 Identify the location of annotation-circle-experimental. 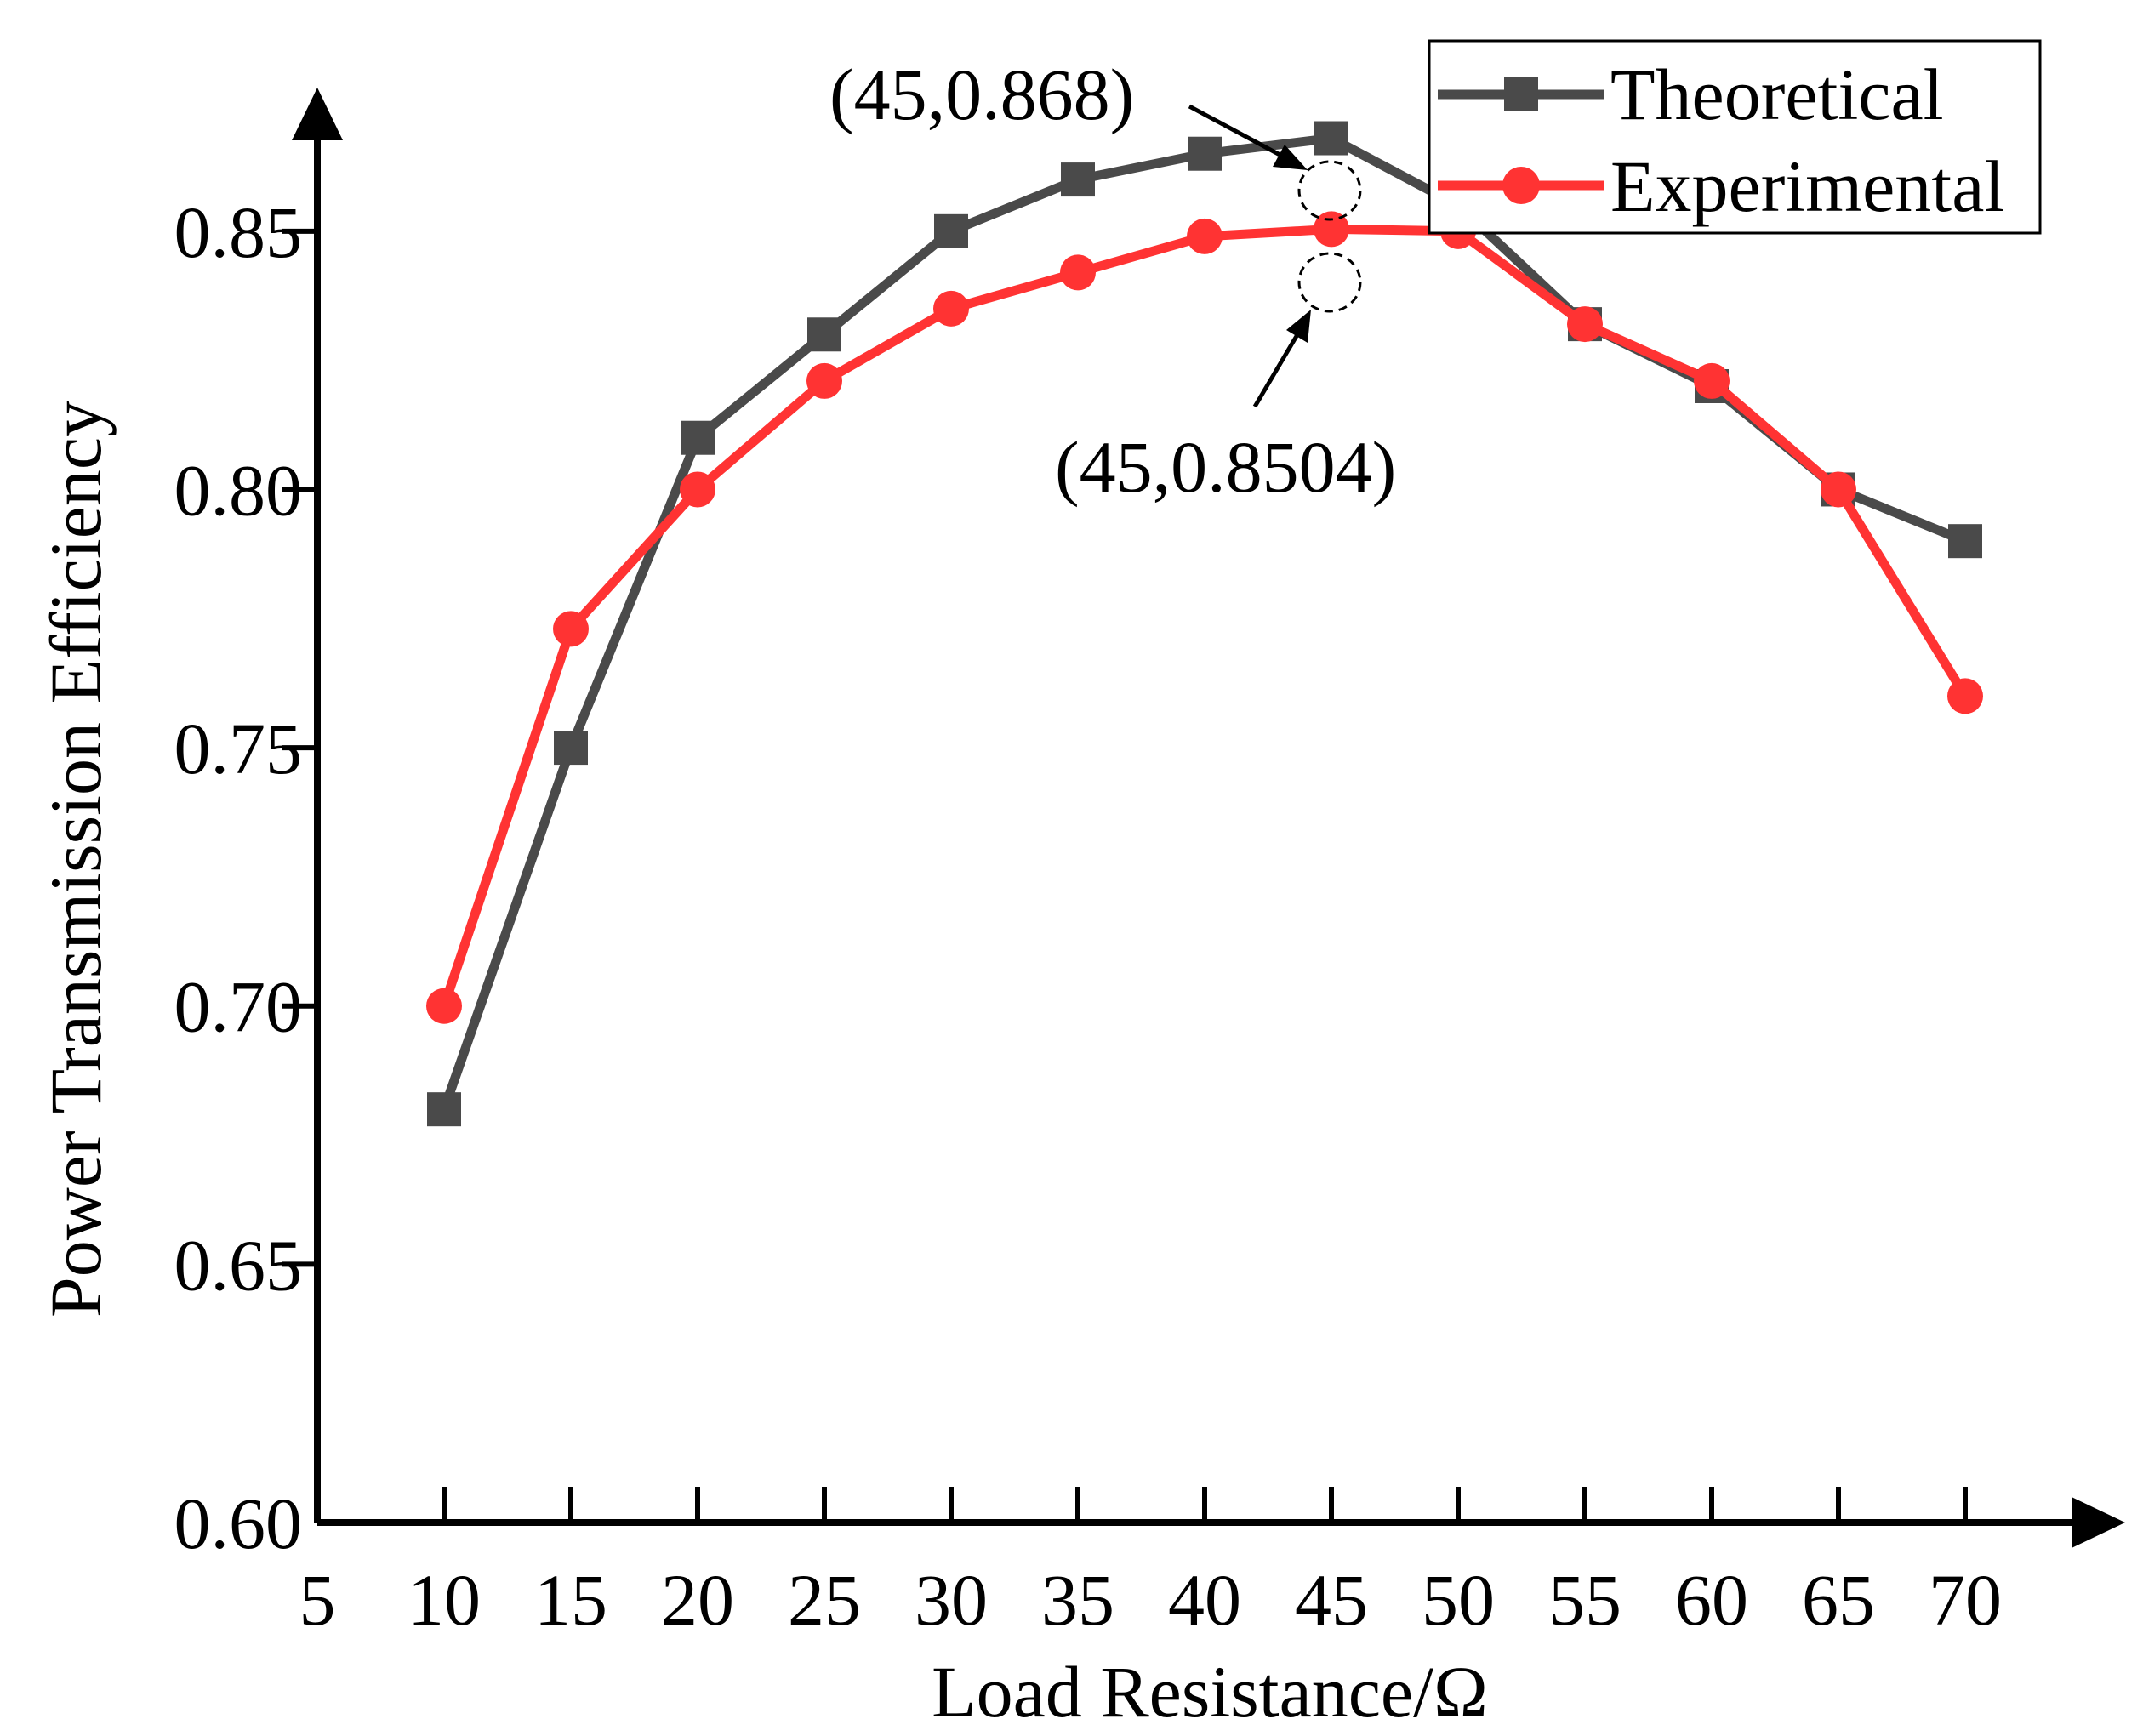
(1329, 282).